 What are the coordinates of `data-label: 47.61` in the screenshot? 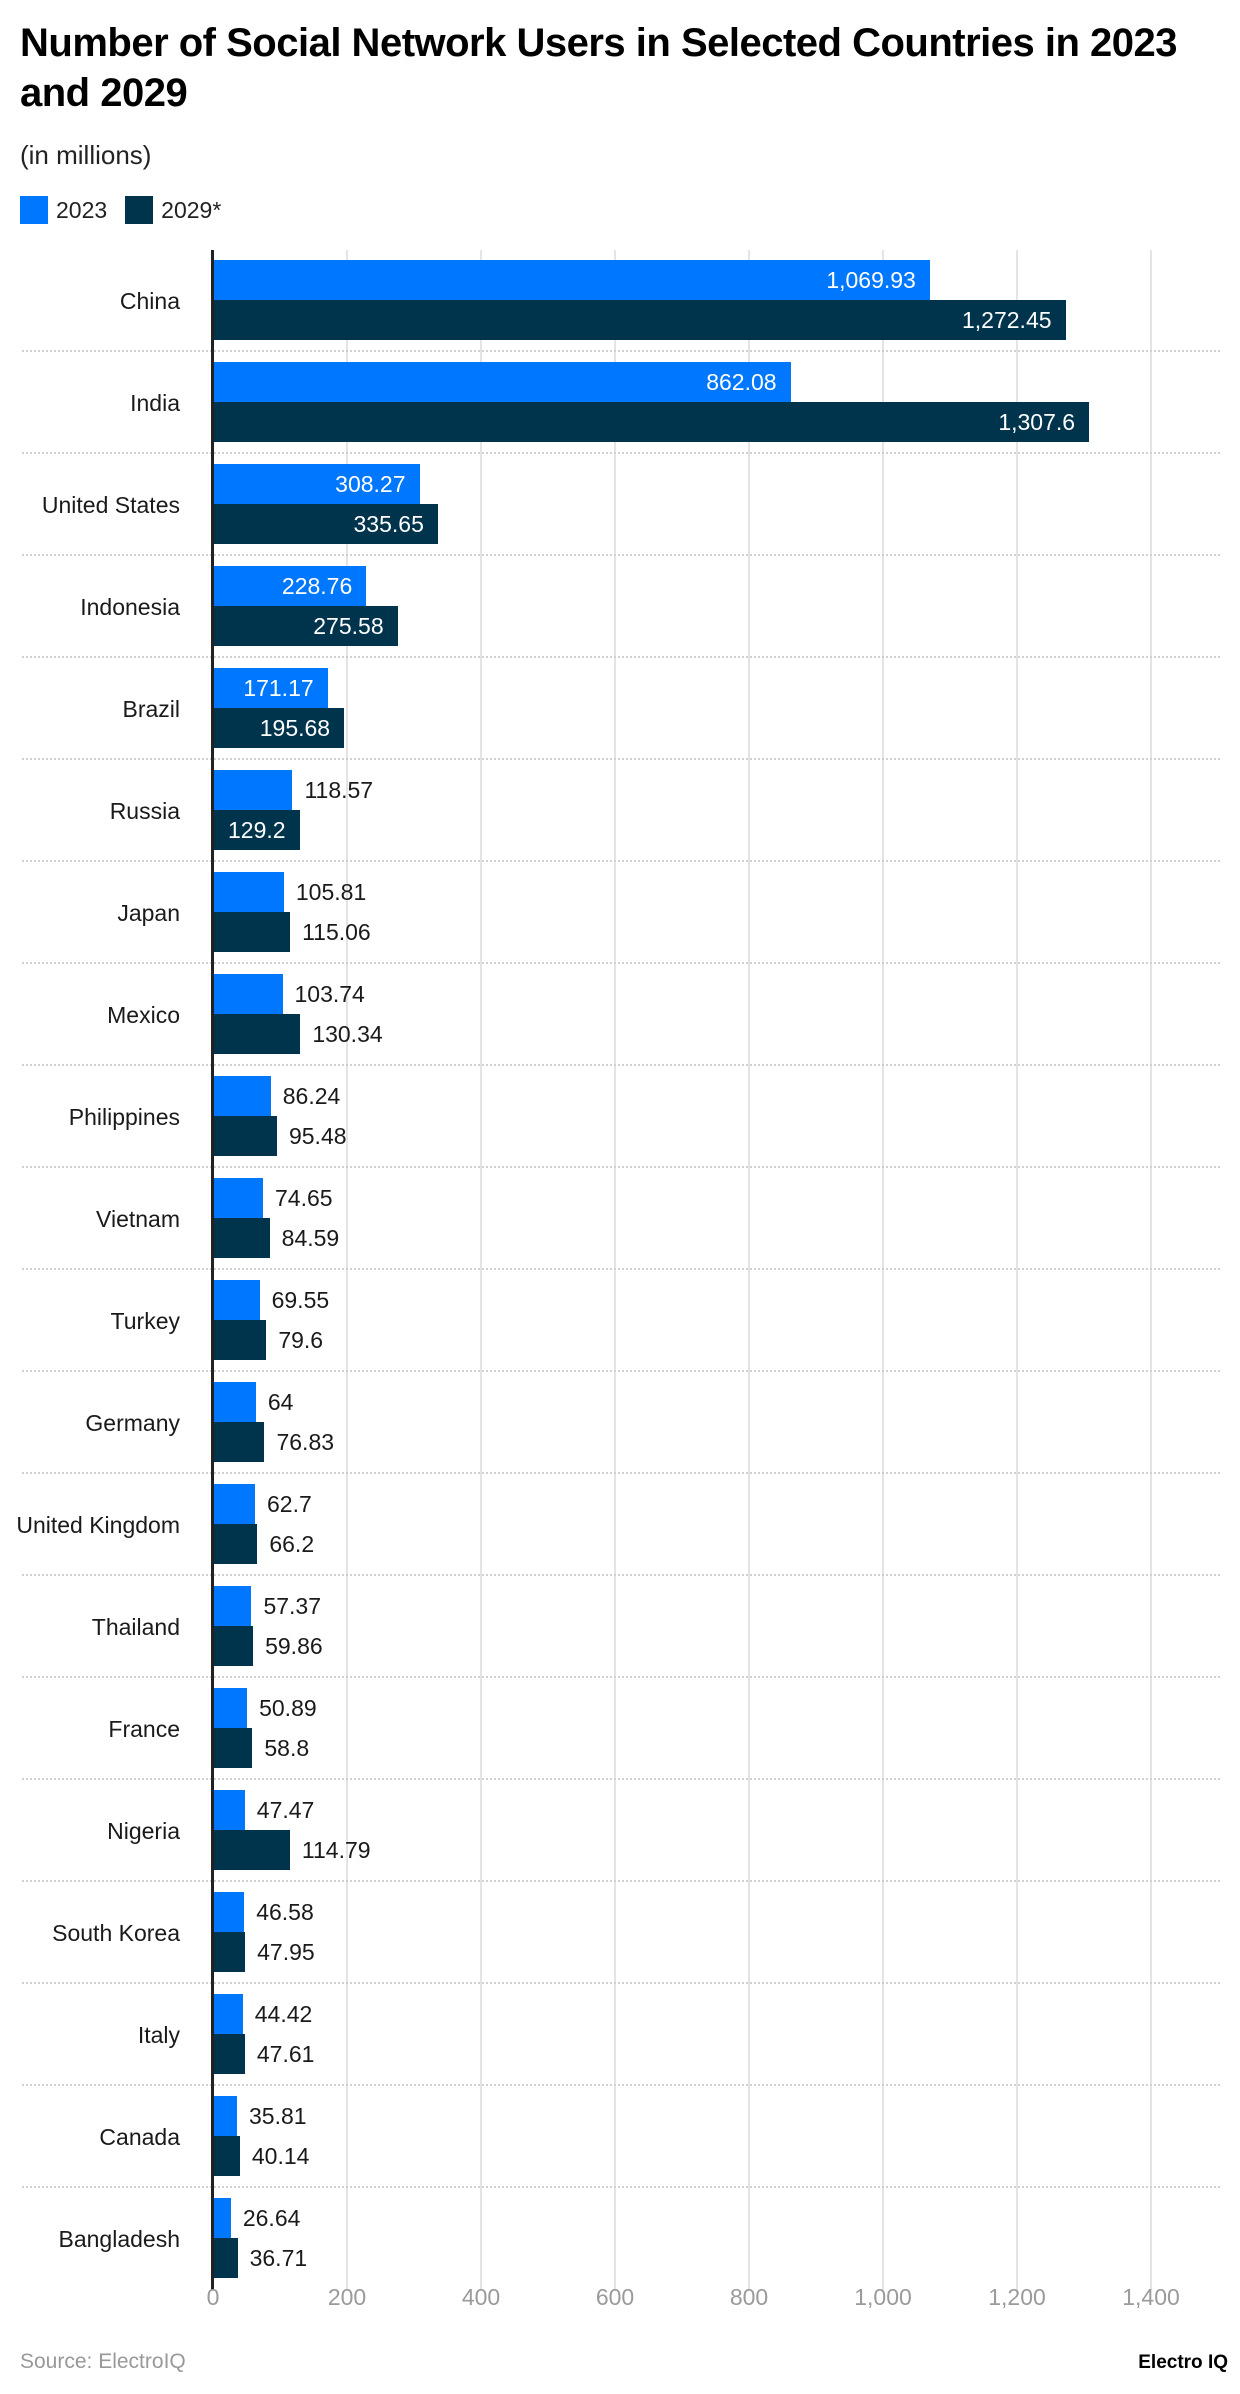 It's located at (285, 2054).